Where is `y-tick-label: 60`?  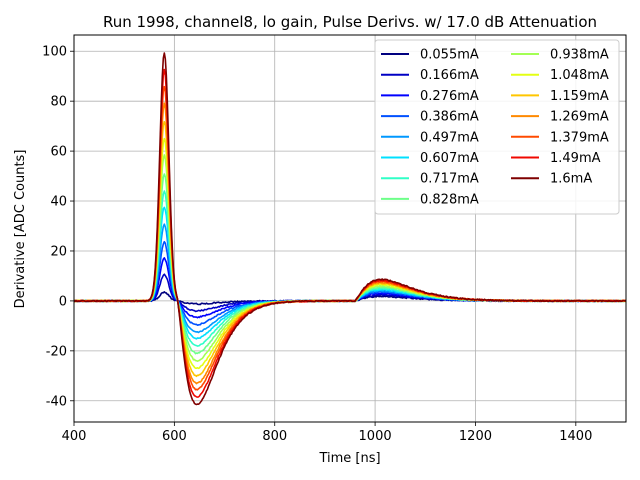
y-tick-label: 60 is located at coordinates (58, 152).